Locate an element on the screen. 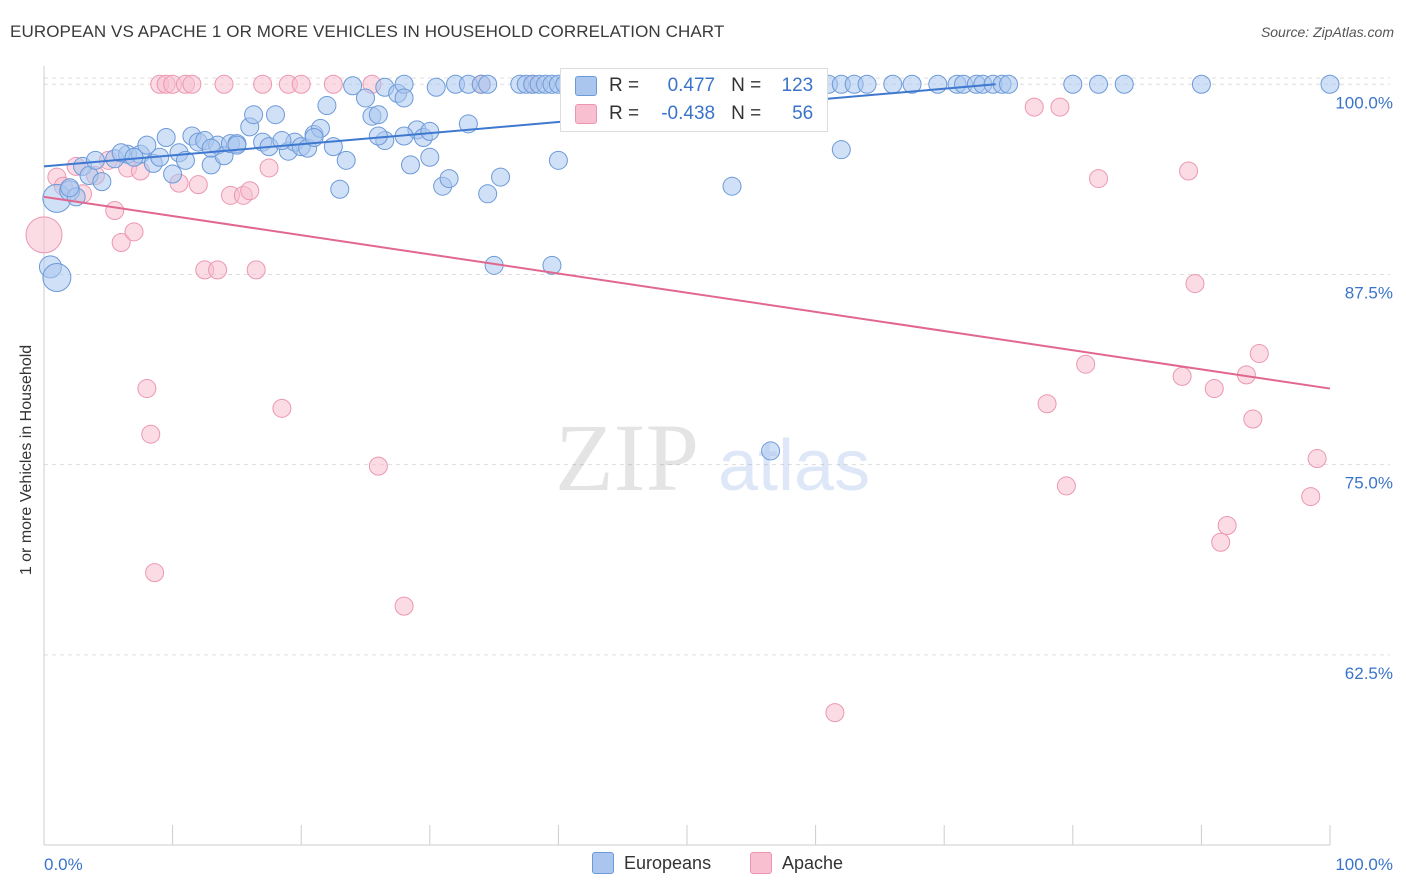 Image resolution: width=1406 pixels, height=892 pixels. watermark-zip: ZIP is located at coordinates (627, 457).